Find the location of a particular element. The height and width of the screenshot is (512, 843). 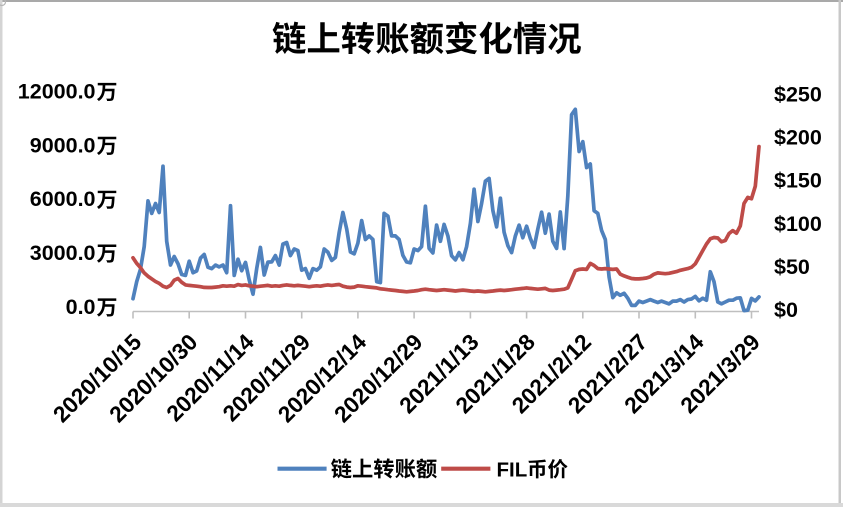

svg-text: 9000.0 is located at coordinates (63, 145).